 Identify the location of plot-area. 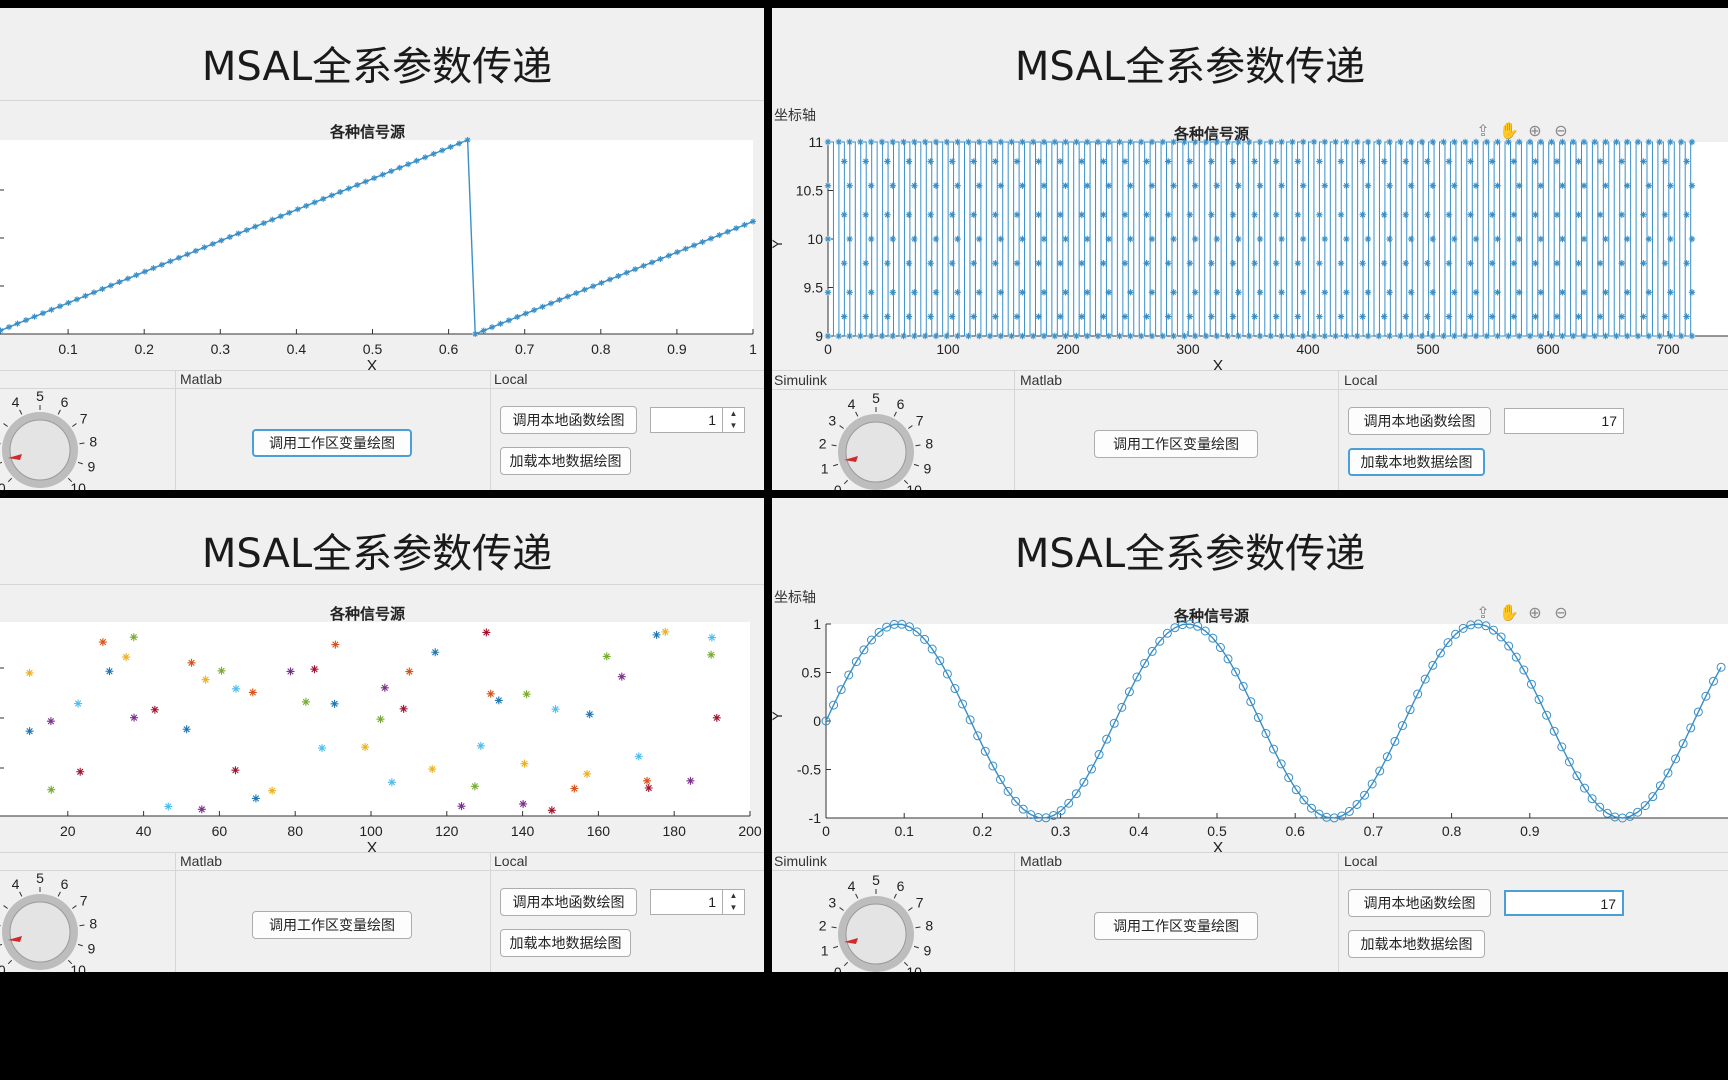
(1278, 239).